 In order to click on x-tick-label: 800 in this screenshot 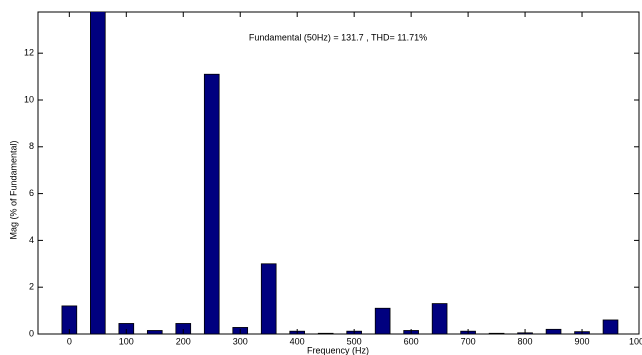, I will do `click(525, 341)`.